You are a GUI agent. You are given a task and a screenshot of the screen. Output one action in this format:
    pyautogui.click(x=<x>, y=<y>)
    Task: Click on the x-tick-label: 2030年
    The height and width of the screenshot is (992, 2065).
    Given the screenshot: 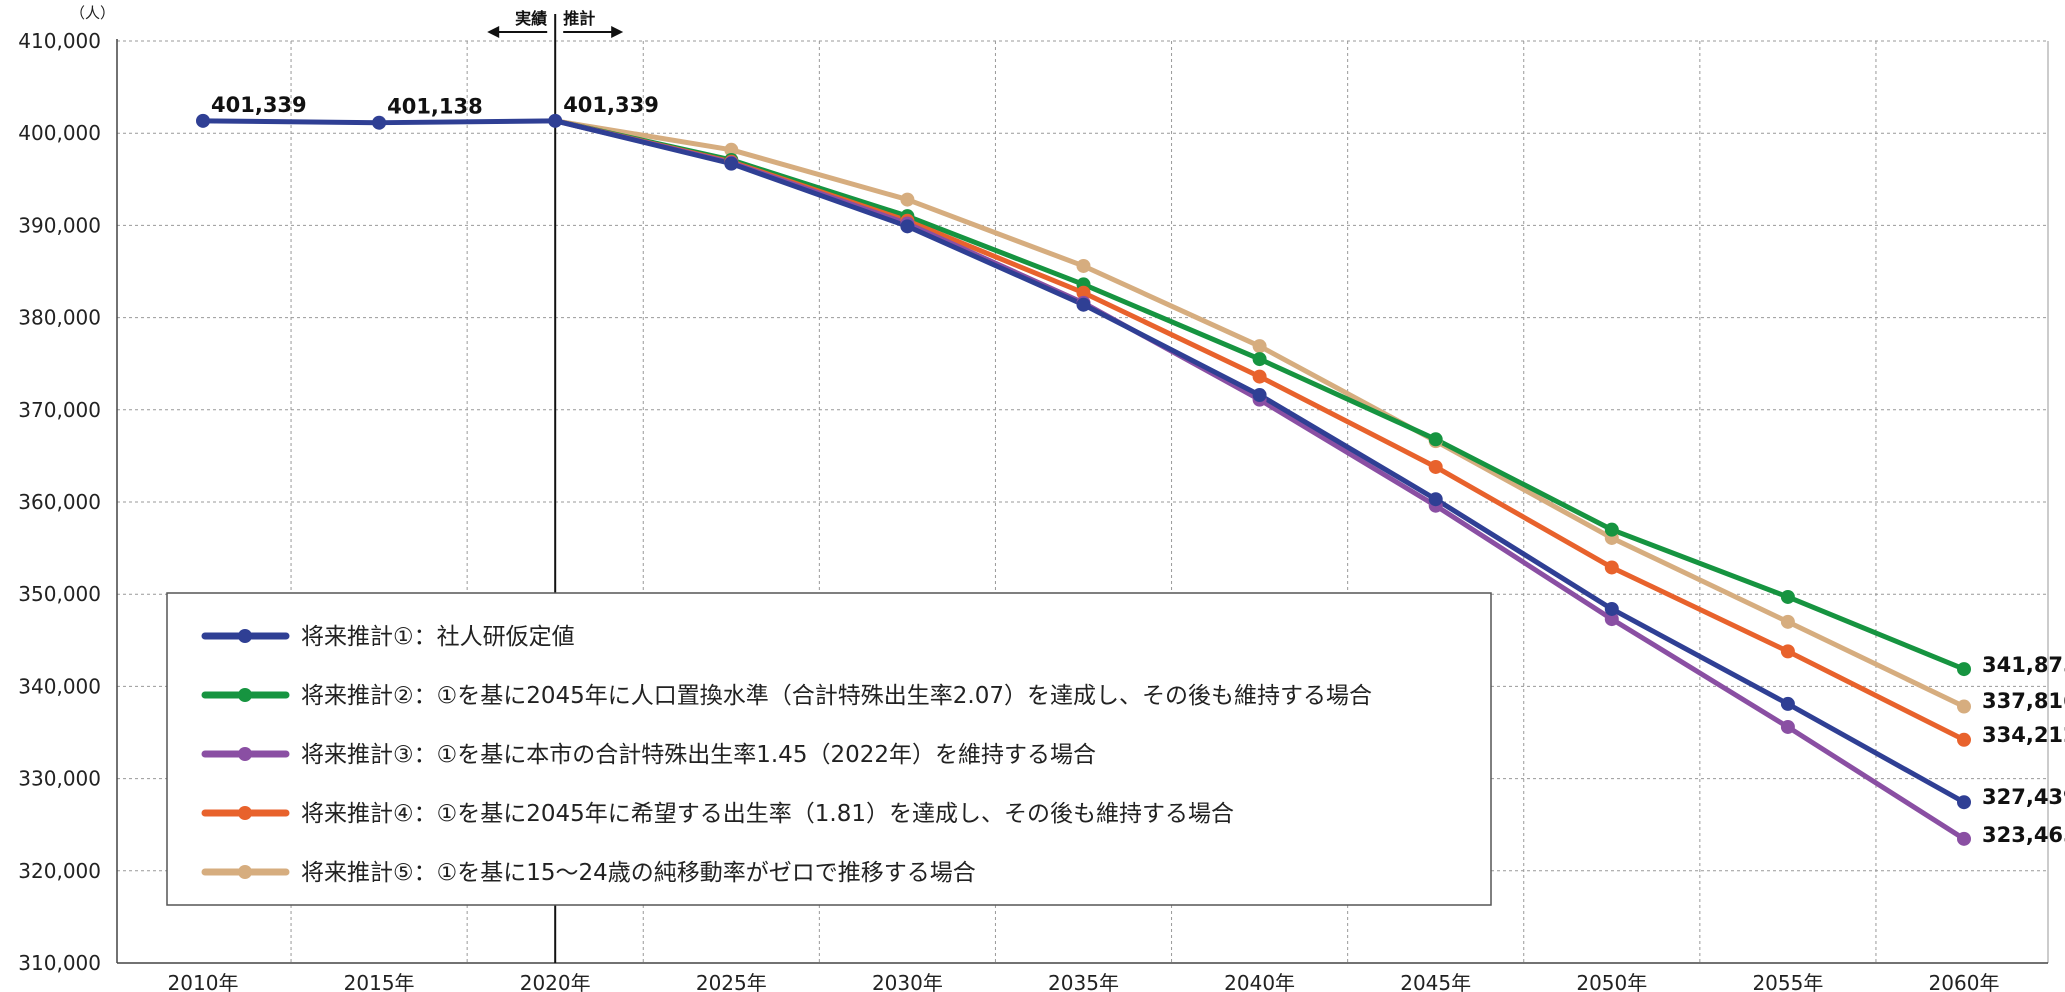 What is the action you would take?
    pyautogui.click(x=907, y=981)
    